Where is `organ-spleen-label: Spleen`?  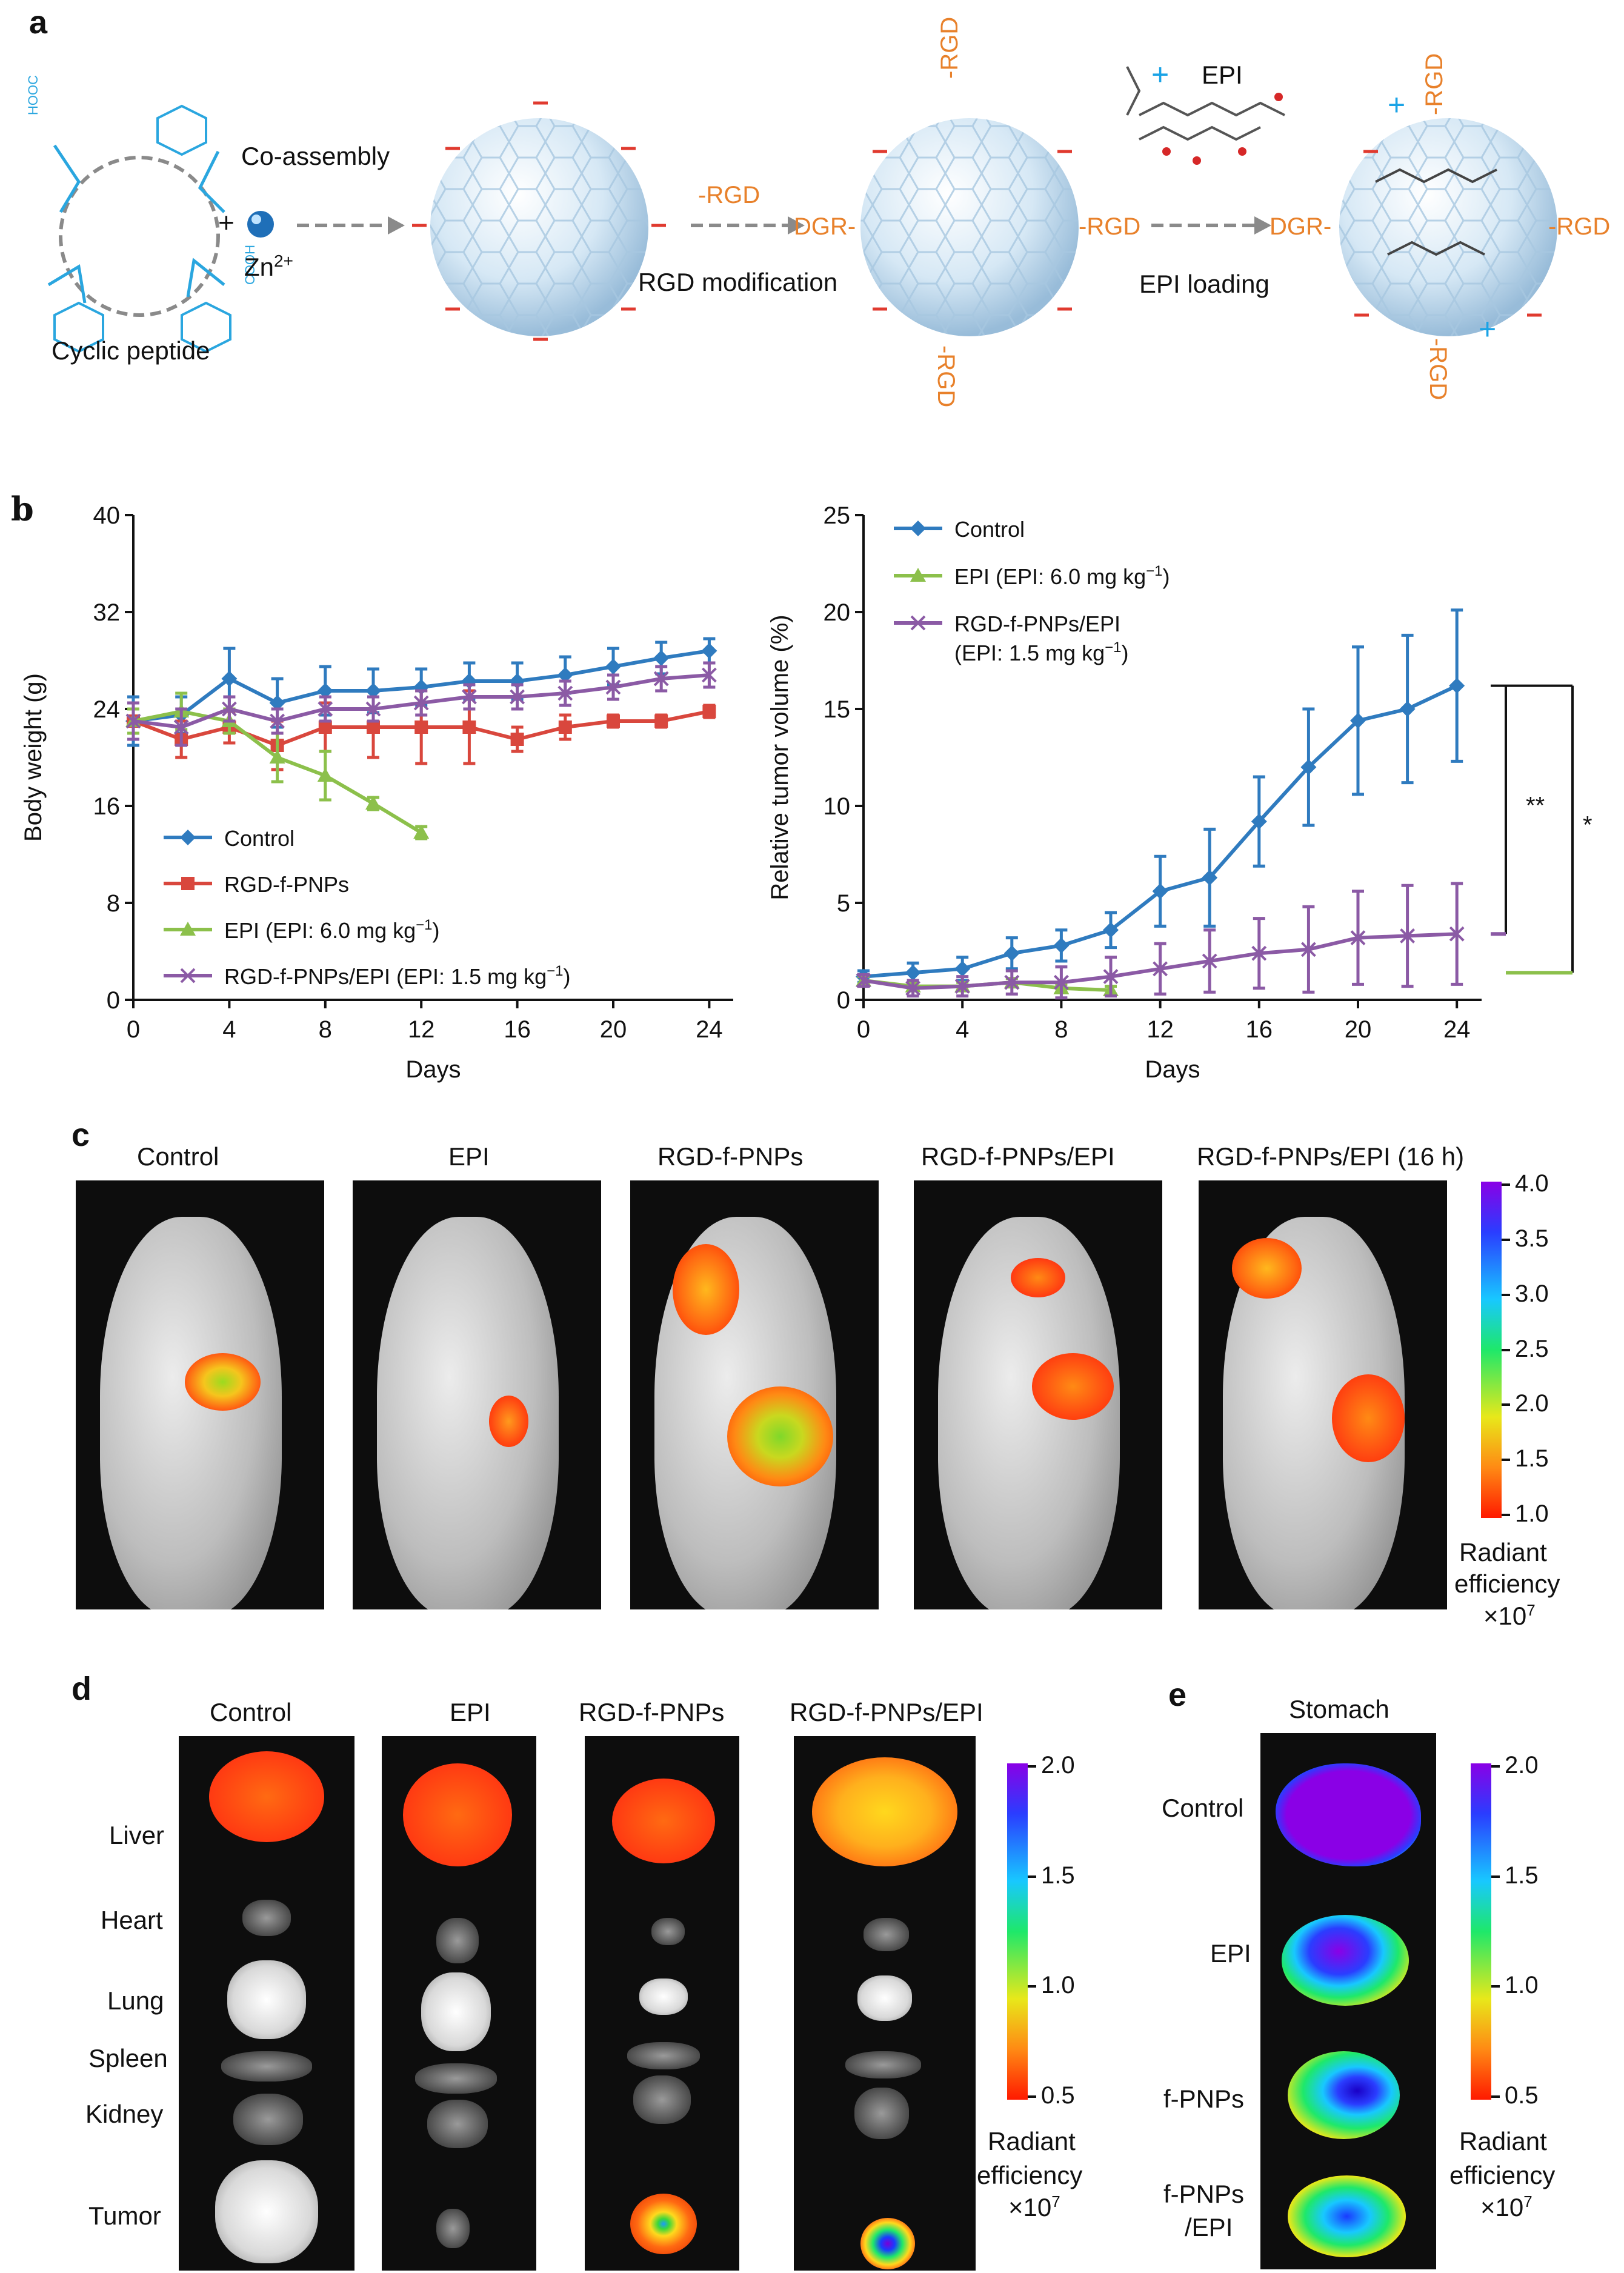 organ-spleen-label: Spleen is located at coordinates (128, 2058).